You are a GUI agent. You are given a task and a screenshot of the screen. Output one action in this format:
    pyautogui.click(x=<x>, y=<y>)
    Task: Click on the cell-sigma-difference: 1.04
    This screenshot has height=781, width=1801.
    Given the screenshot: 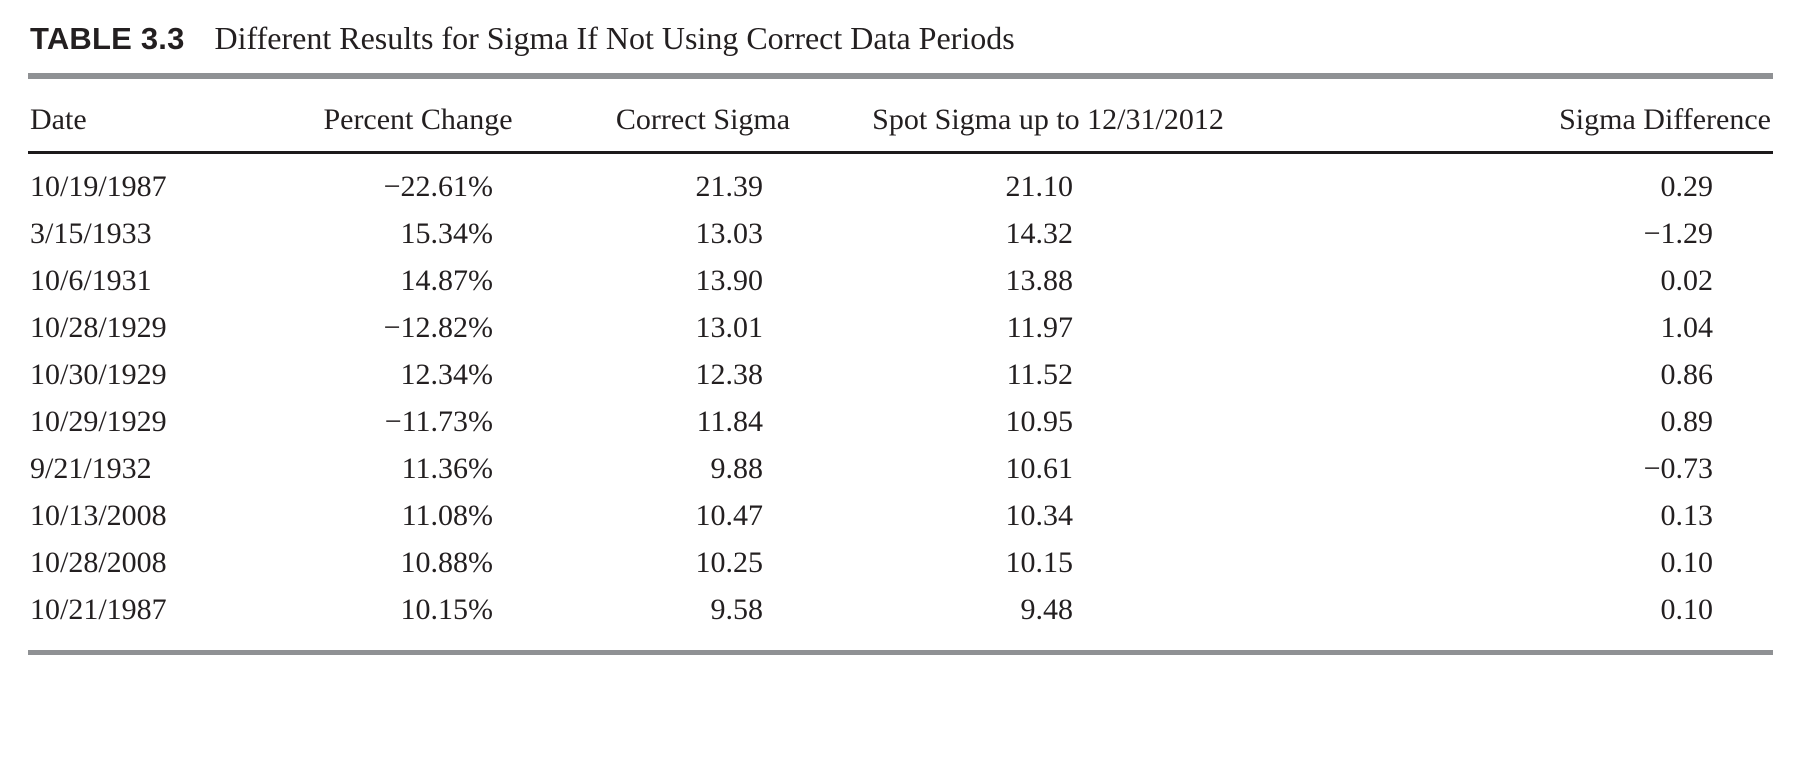 What is the action you would take?
    pyautogui.click(x=1687, y=327)
    